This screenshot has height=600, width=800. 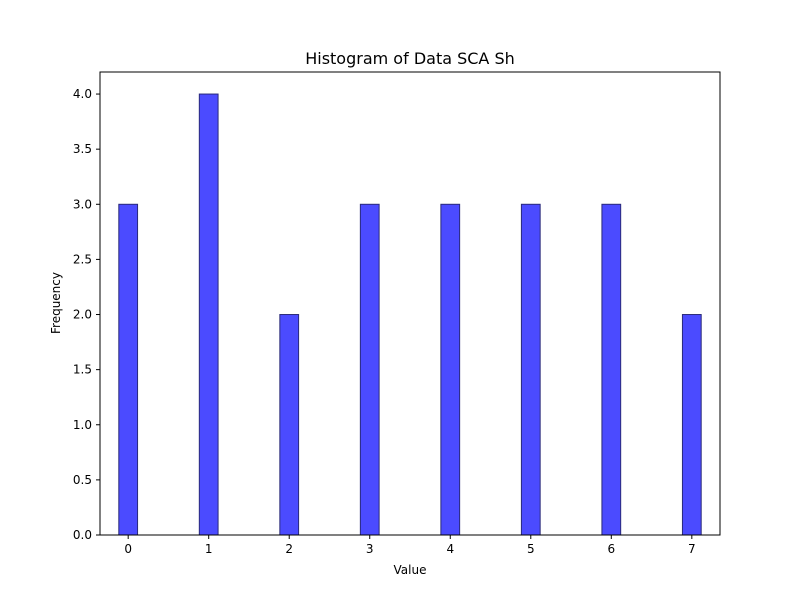 I want to click on x-tick-label: 0, so click(x=128, y=549).